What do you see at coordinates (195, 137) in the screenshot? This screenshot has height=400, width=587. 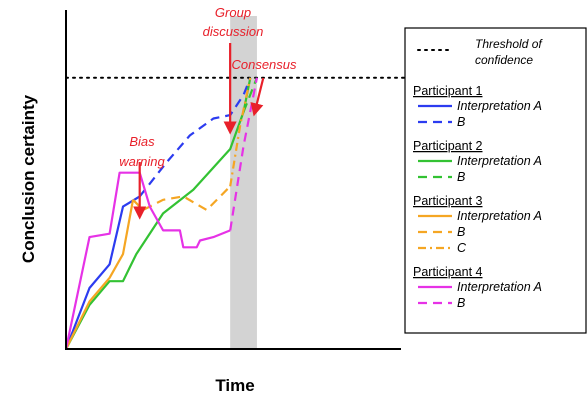 I see `series-participant-1-b` at bounding box center [195, 137].